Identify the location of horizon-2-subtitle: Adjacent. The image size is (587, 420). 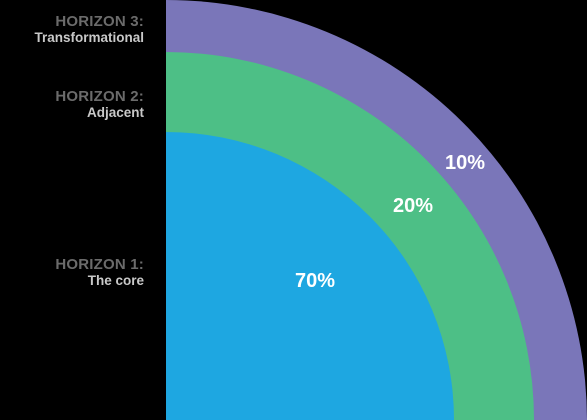
(115, 113).